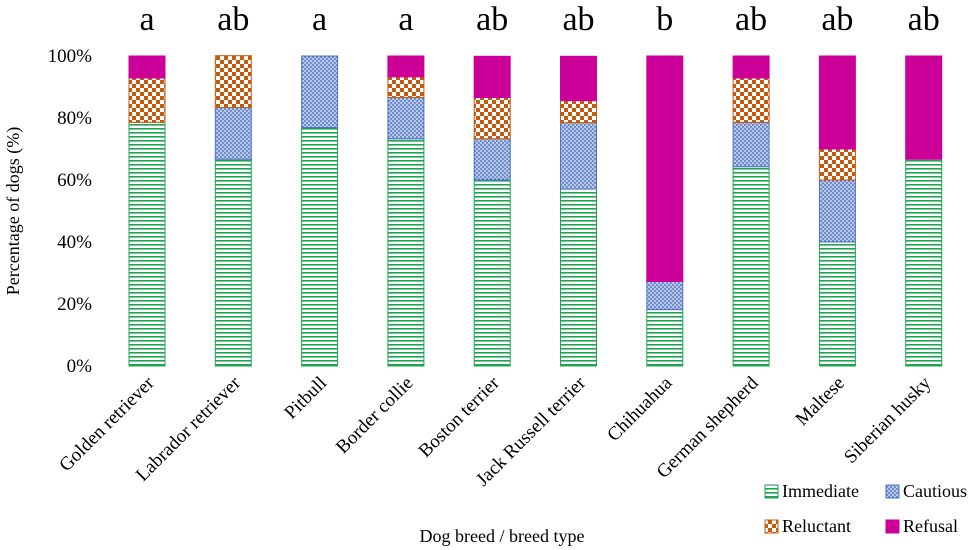 The width and height of the screenshot is (975, 550). Describe the element at coordinates (892, 491) in the screenshot. I see `legend-swatch-cautious` at that location.